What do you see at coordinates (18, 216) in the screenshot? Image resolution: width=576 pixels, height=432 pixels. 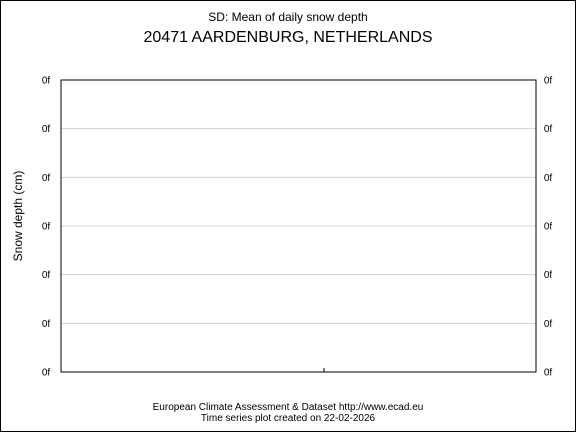 I see `y-axis-label: Snow depth (cm)` at bounding box center [18, 216].